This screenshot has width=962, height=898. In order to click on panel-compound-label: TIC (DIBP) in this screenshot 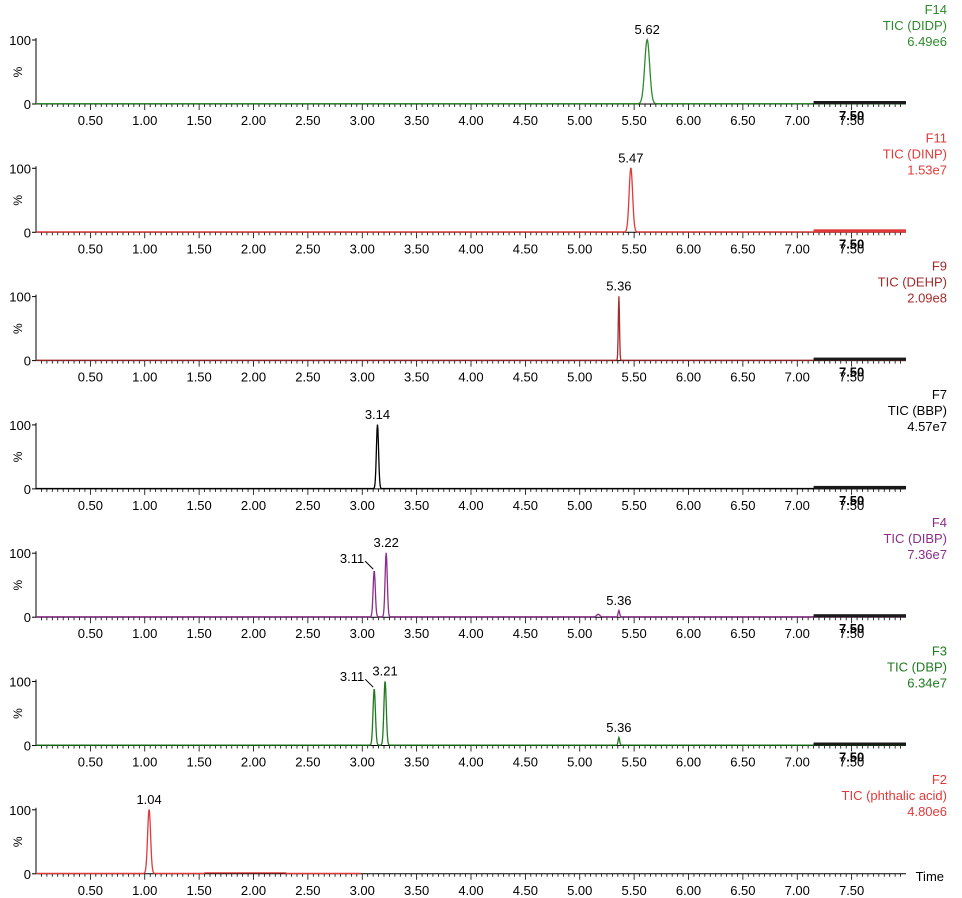, I will do `click(915, 538)`.